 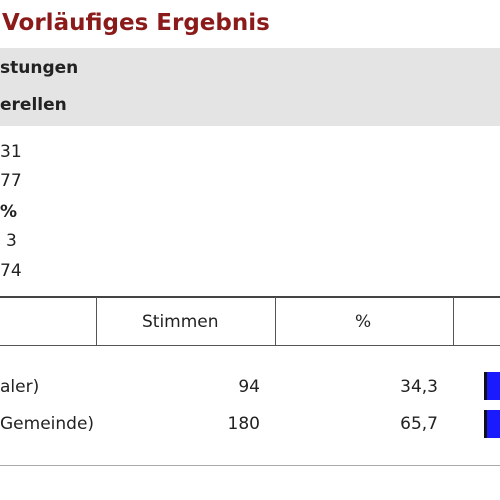 I want to click on party-name: aler), so click(x=20, y=387).